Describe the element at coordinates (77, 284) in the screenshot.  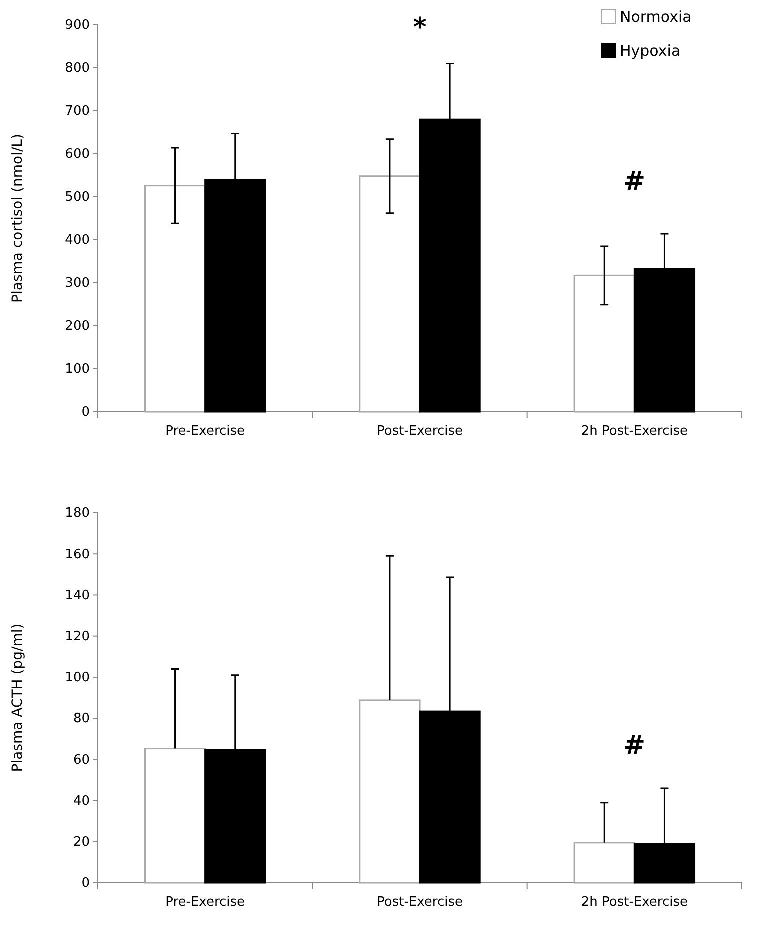
I see `y-tick-label: 300` at that location.